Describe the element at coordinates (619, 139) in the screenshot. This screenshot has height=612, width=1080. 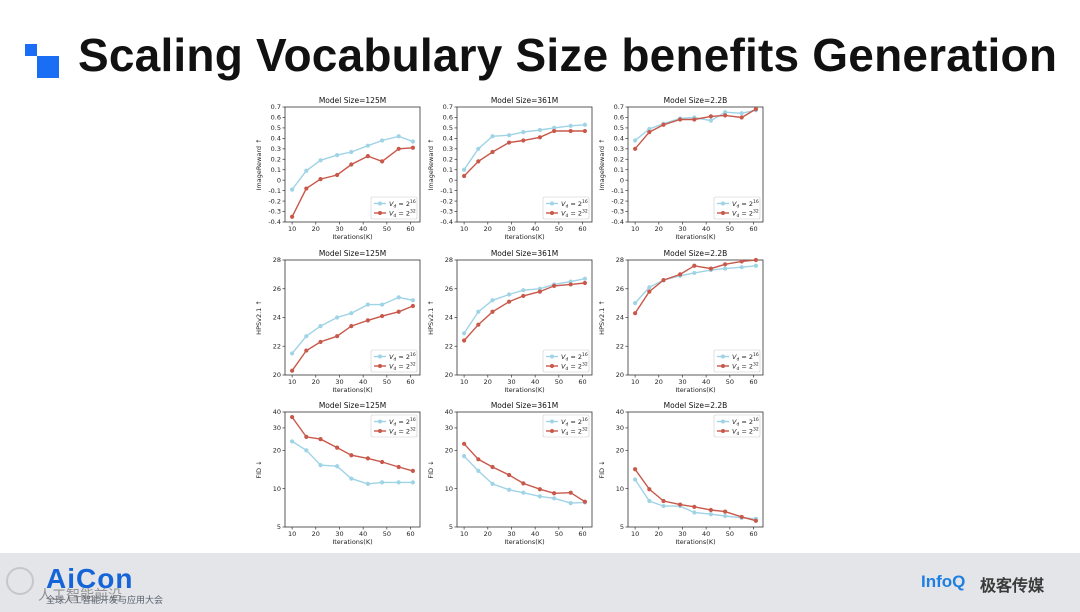
I see `y-tick-label: 0.4` at that location.